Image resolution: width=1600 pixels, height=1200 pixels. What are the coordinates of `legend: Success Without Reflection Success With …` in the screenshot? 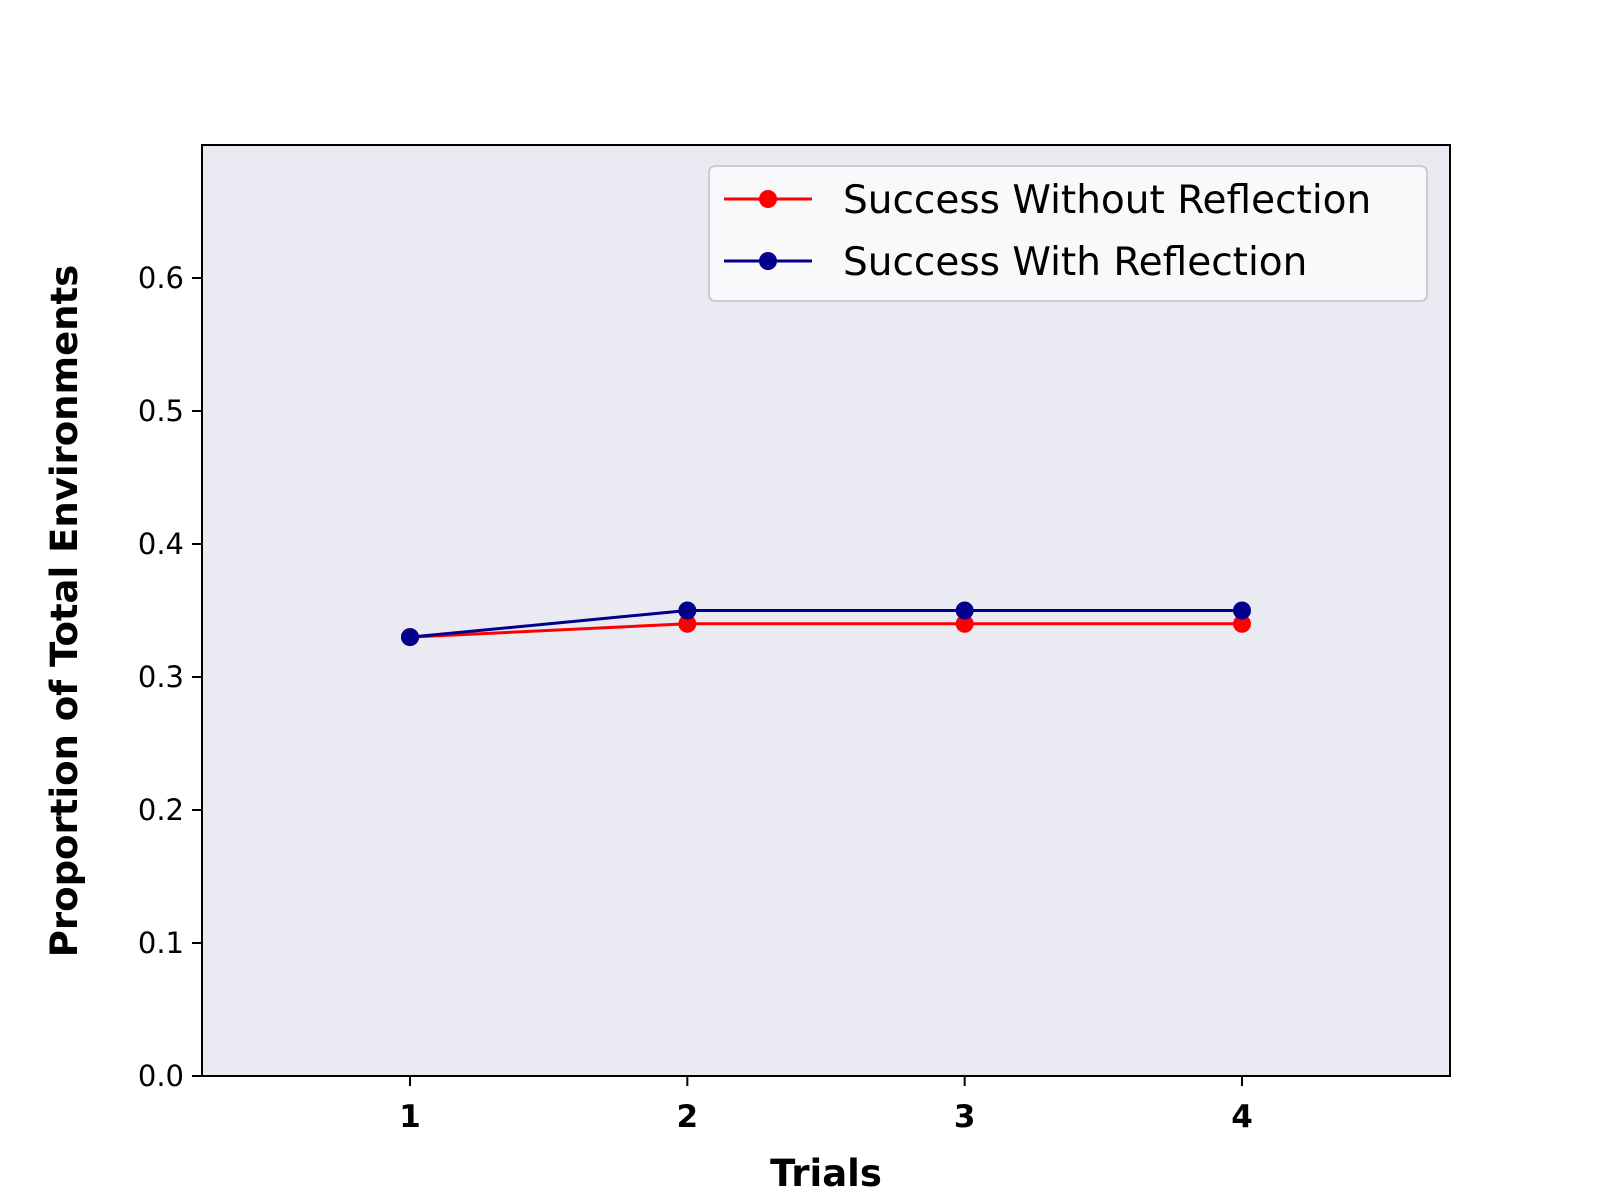 It's located at (1068, 233).